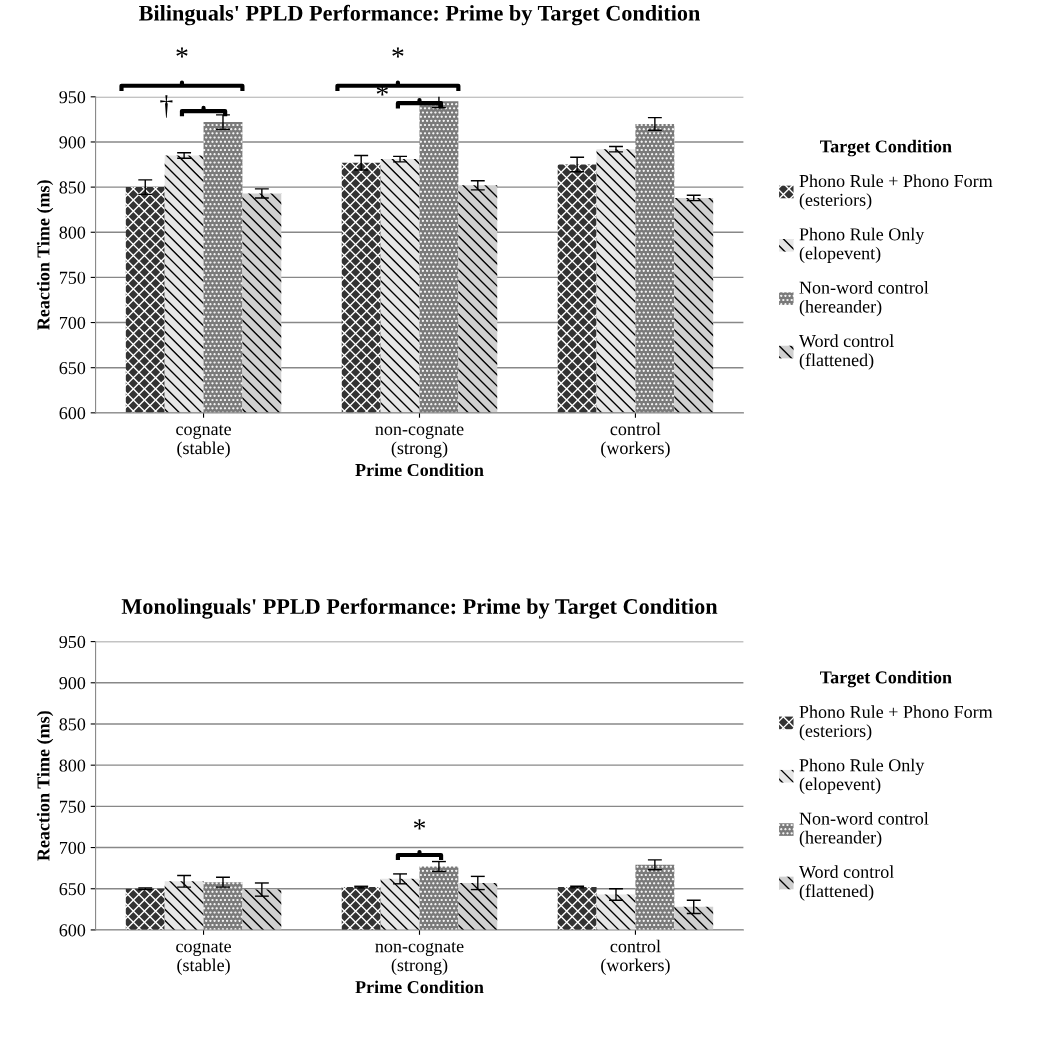 The image size is (1062, 1064). Describe the element at coordinates (166, 106) in the screenshot. I see `annotation: †` at that location.